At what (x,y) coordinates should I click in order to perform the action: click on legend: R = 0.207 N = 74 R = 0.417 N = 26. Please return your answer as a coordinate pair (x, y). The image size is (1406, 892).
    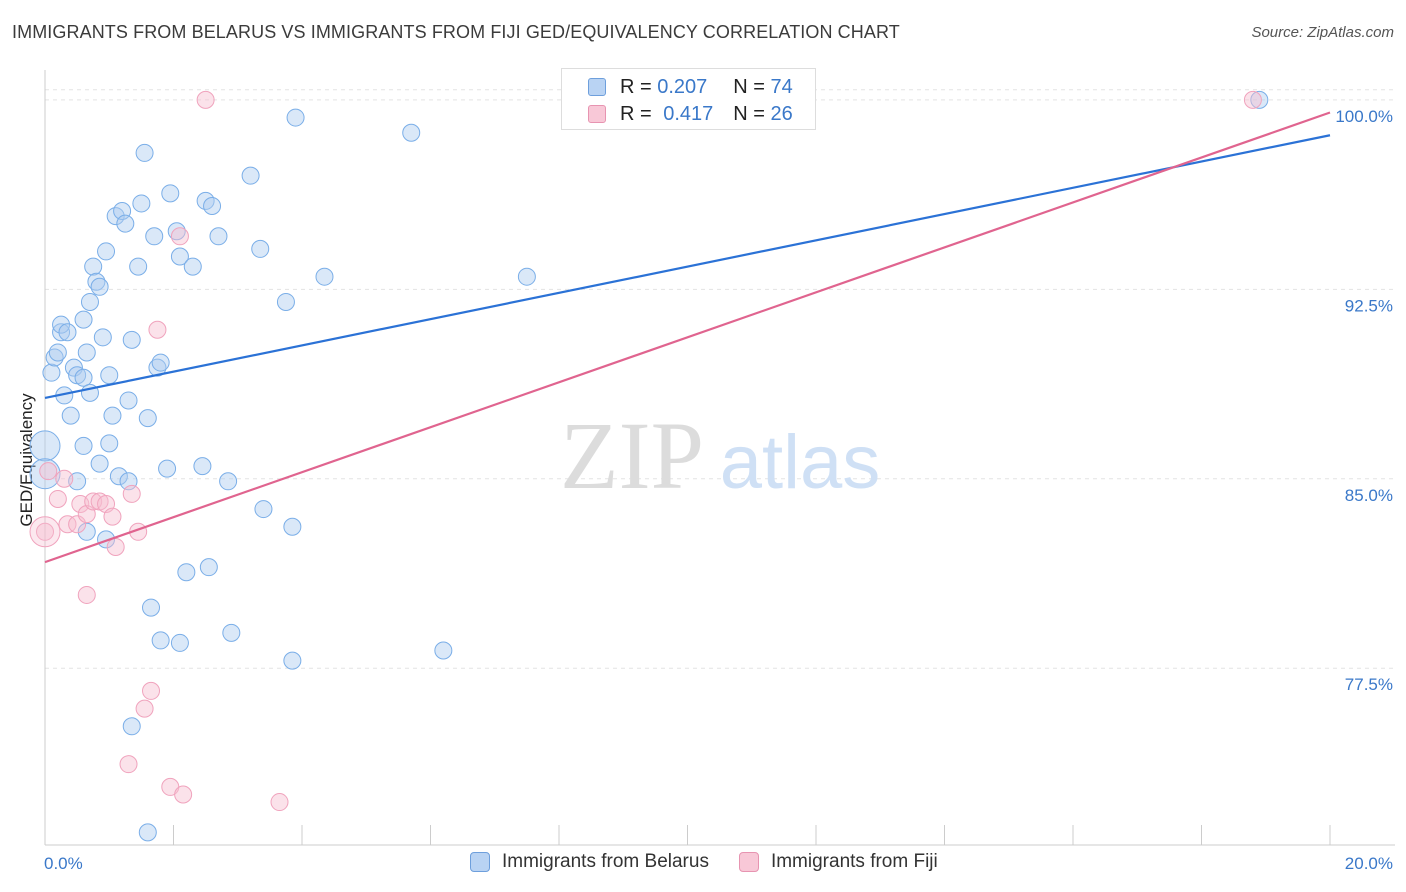
    Looking at the image, I should click on (688, 99).